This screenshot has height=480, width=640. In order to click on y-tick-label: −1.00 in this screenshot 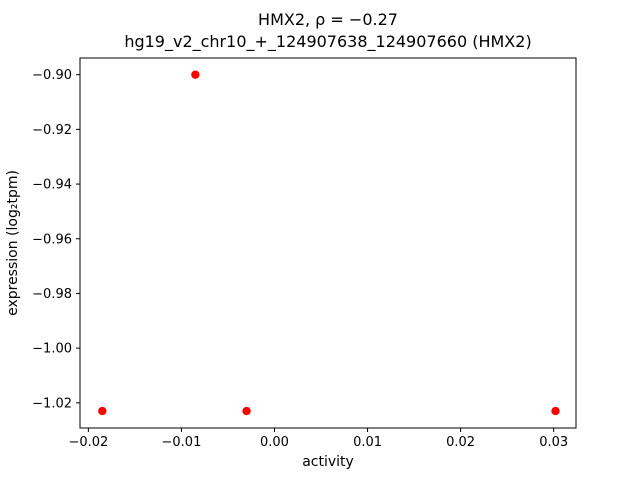, I will do `click(52, 349)`.